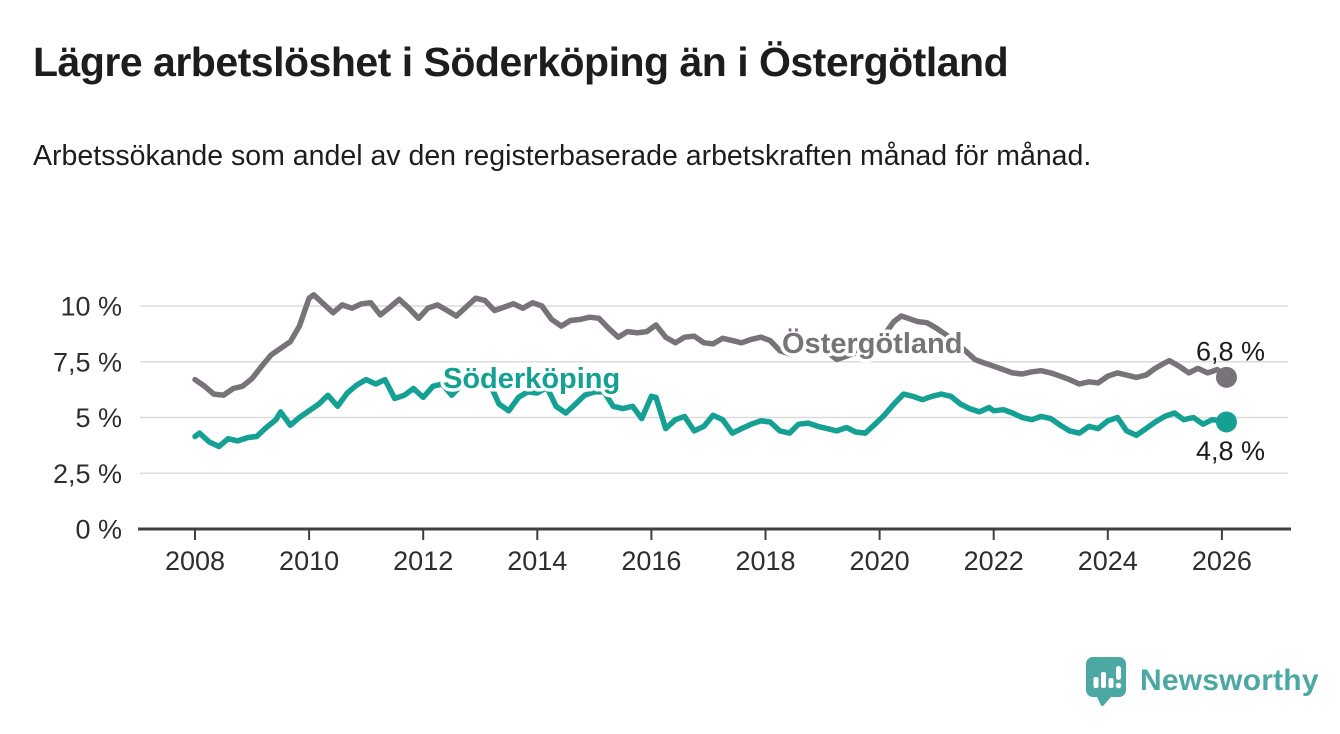 This screenshot has width=1340, height=734. What do you see at coordinates (711, 412) in the screenshot?
I see `series-line-soderkoping` at bounding box center [711, 412].